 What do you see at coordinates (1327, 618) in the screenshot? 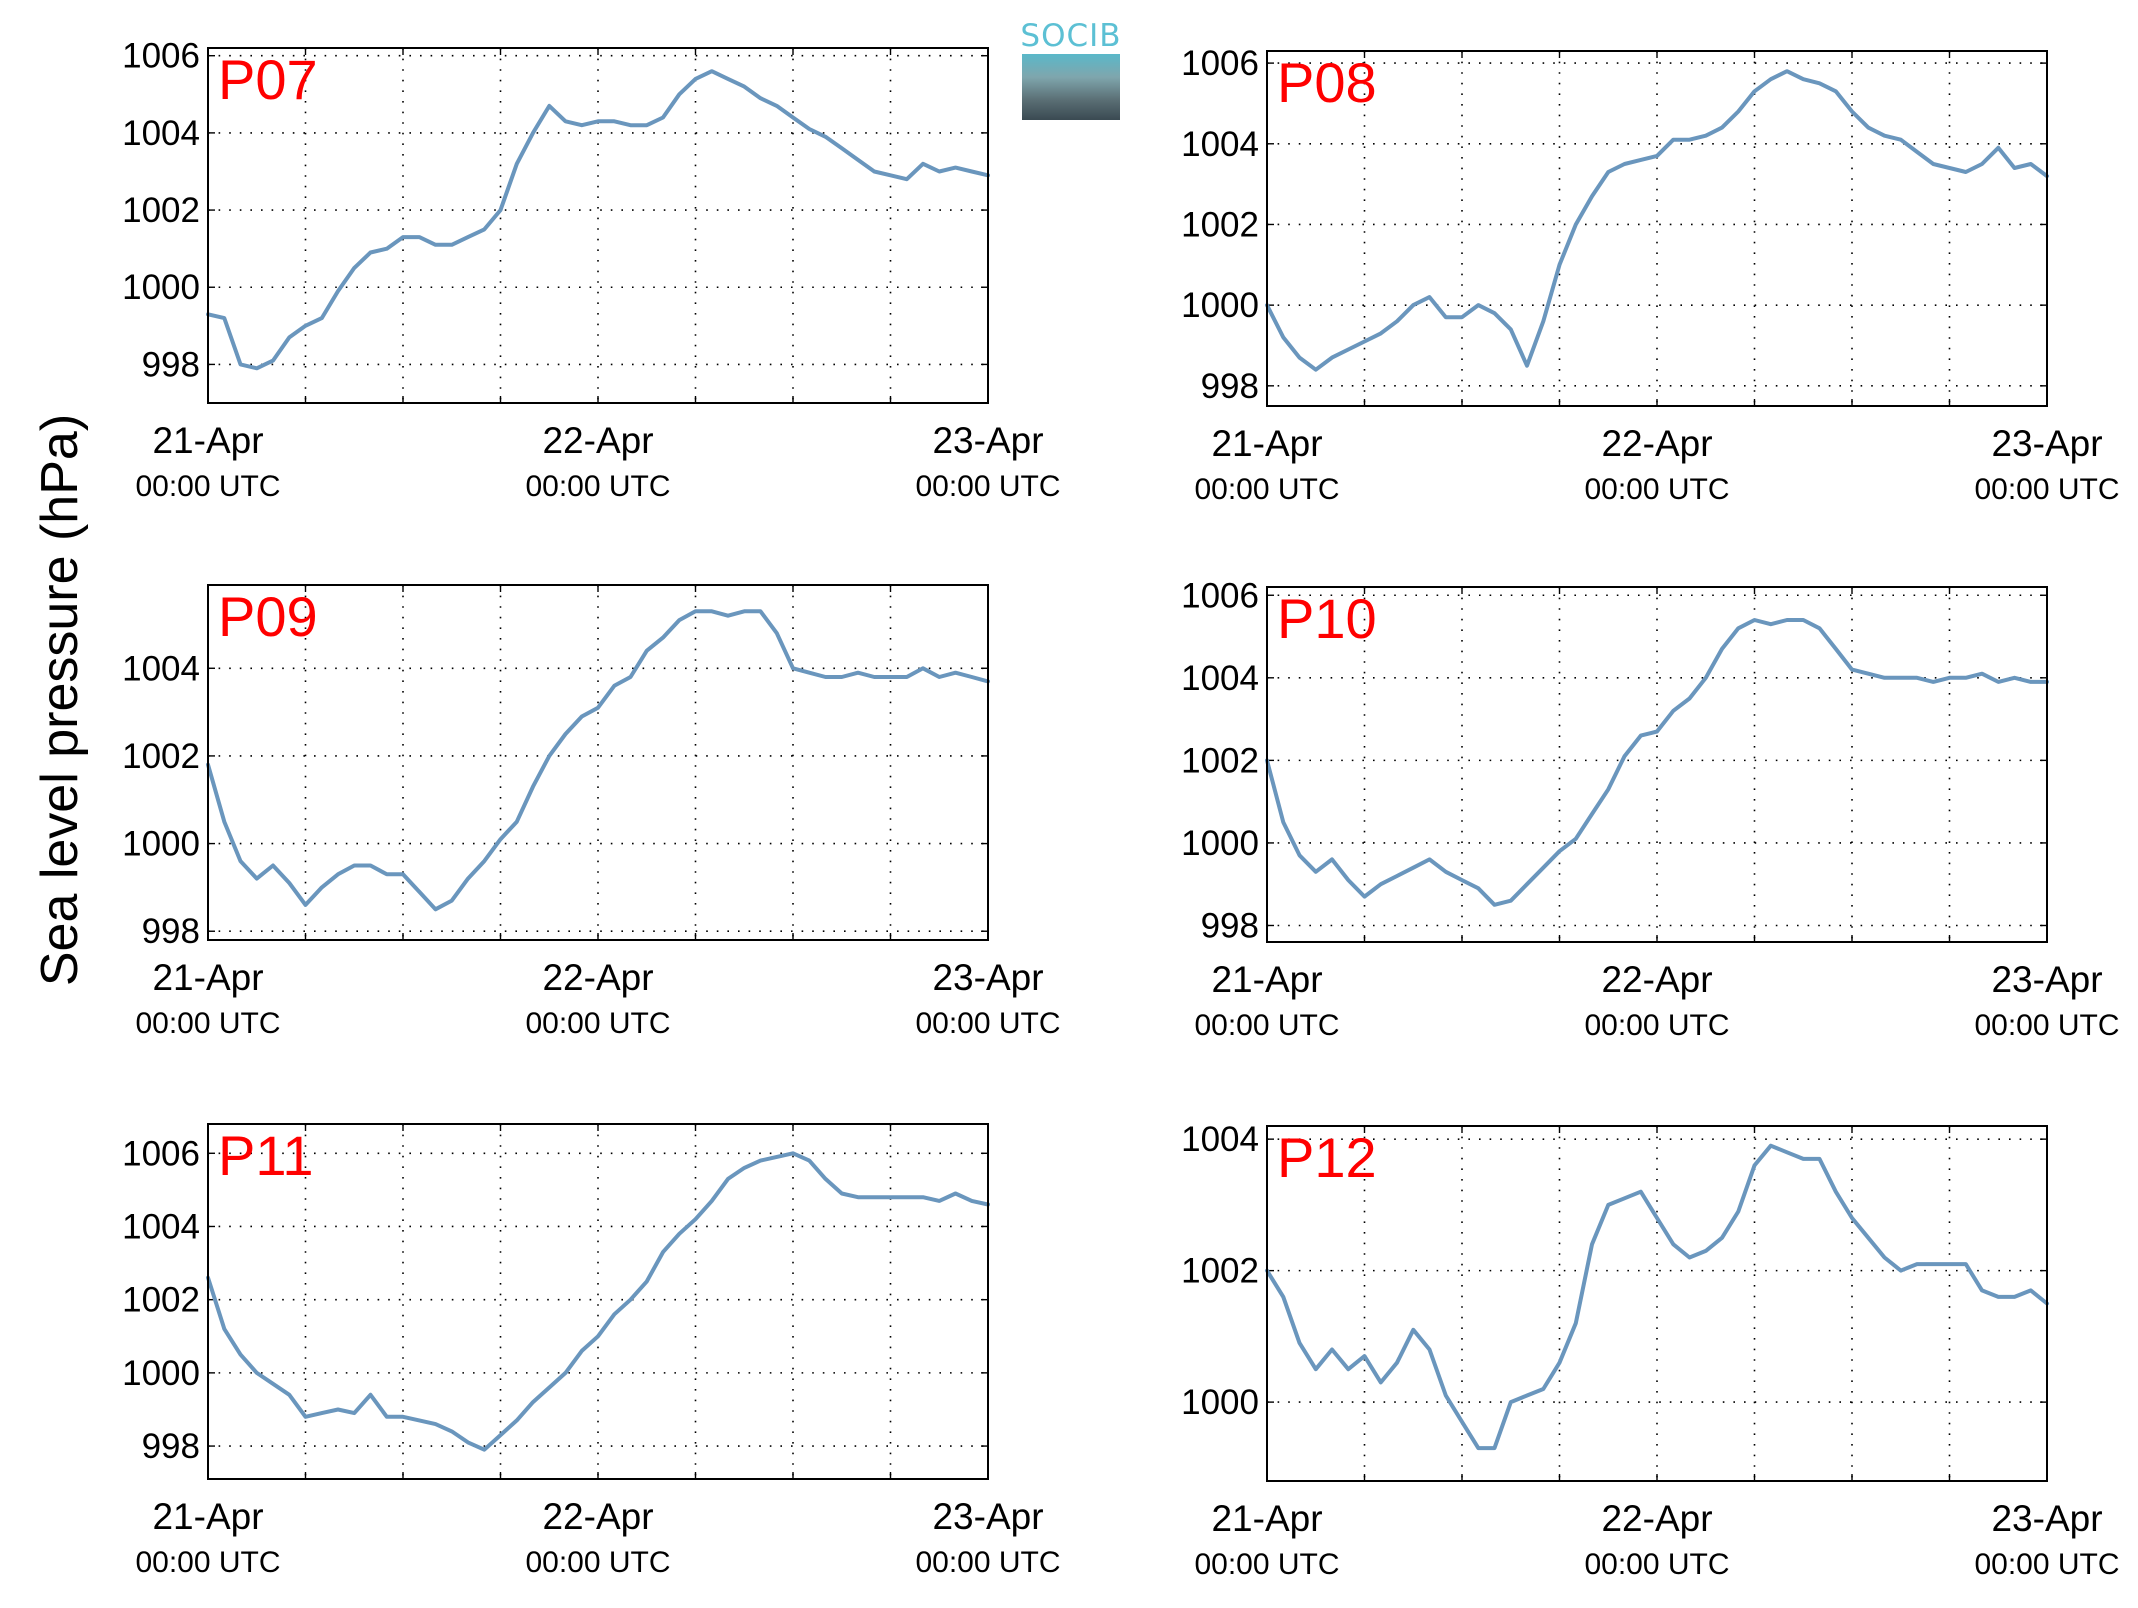
I see `station-label: P10` at bounding box center [1327, 618].